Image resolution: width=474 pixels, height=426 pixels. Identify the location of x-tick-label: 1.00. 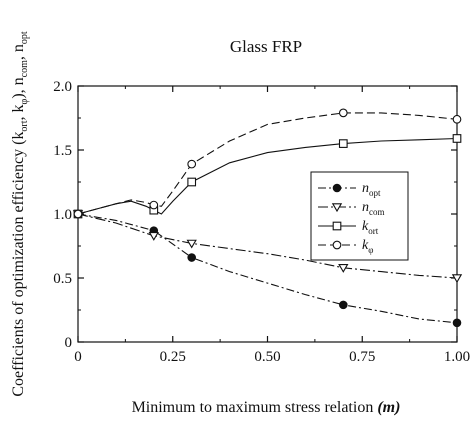
(457, 357).